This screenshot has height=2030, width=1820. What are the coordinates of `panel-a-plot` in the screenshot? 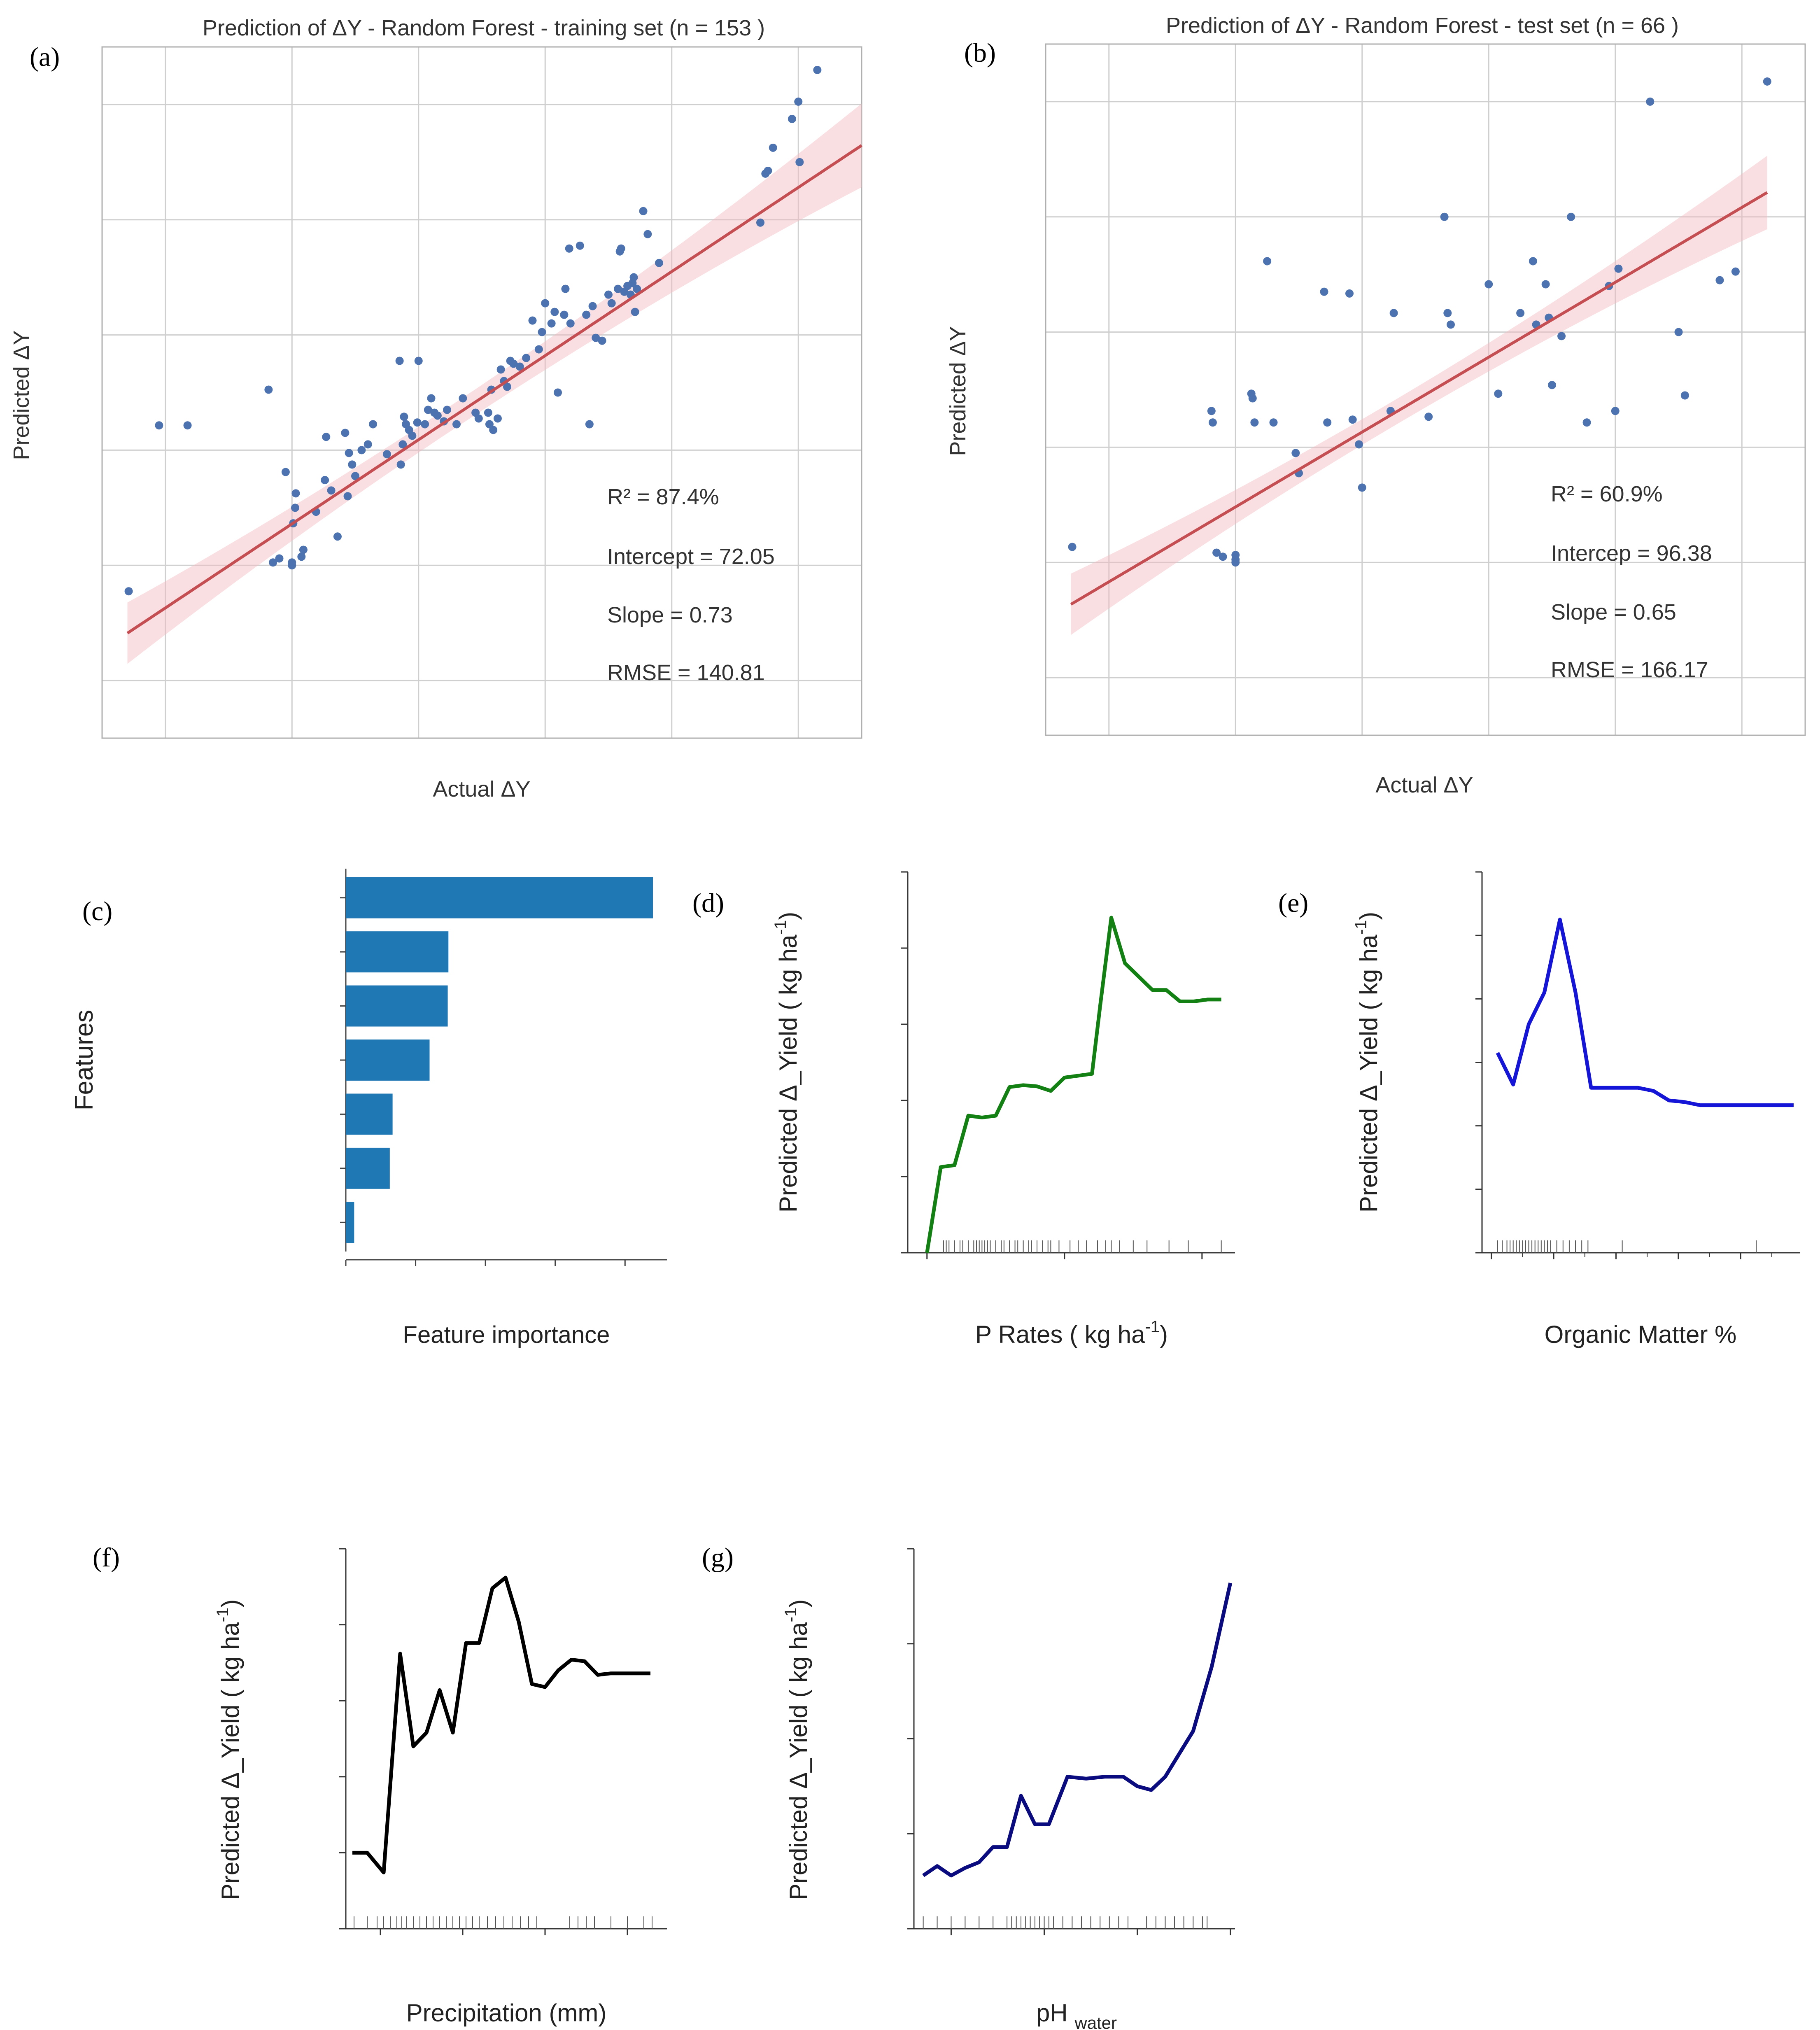 It's located at (481, 393).